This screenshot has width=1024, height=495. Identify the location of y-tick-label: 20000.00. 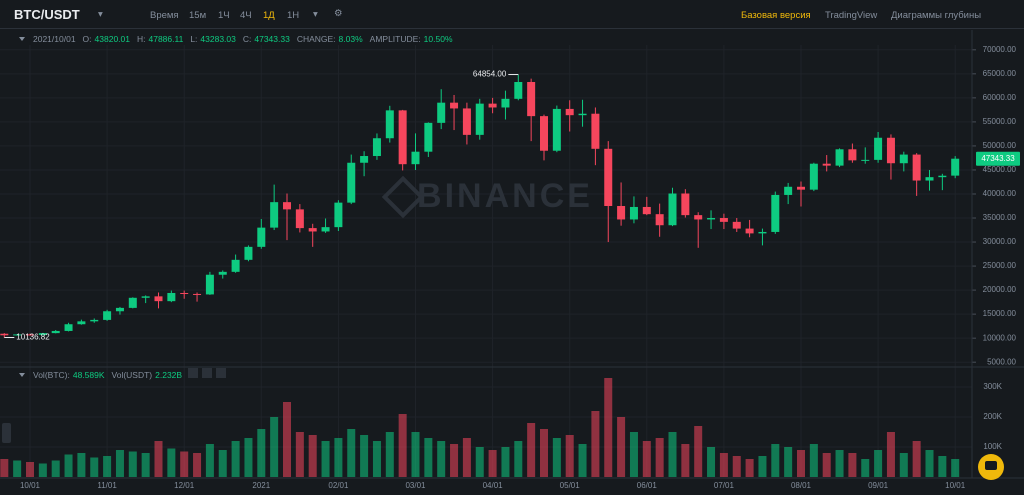
(1000, 289).